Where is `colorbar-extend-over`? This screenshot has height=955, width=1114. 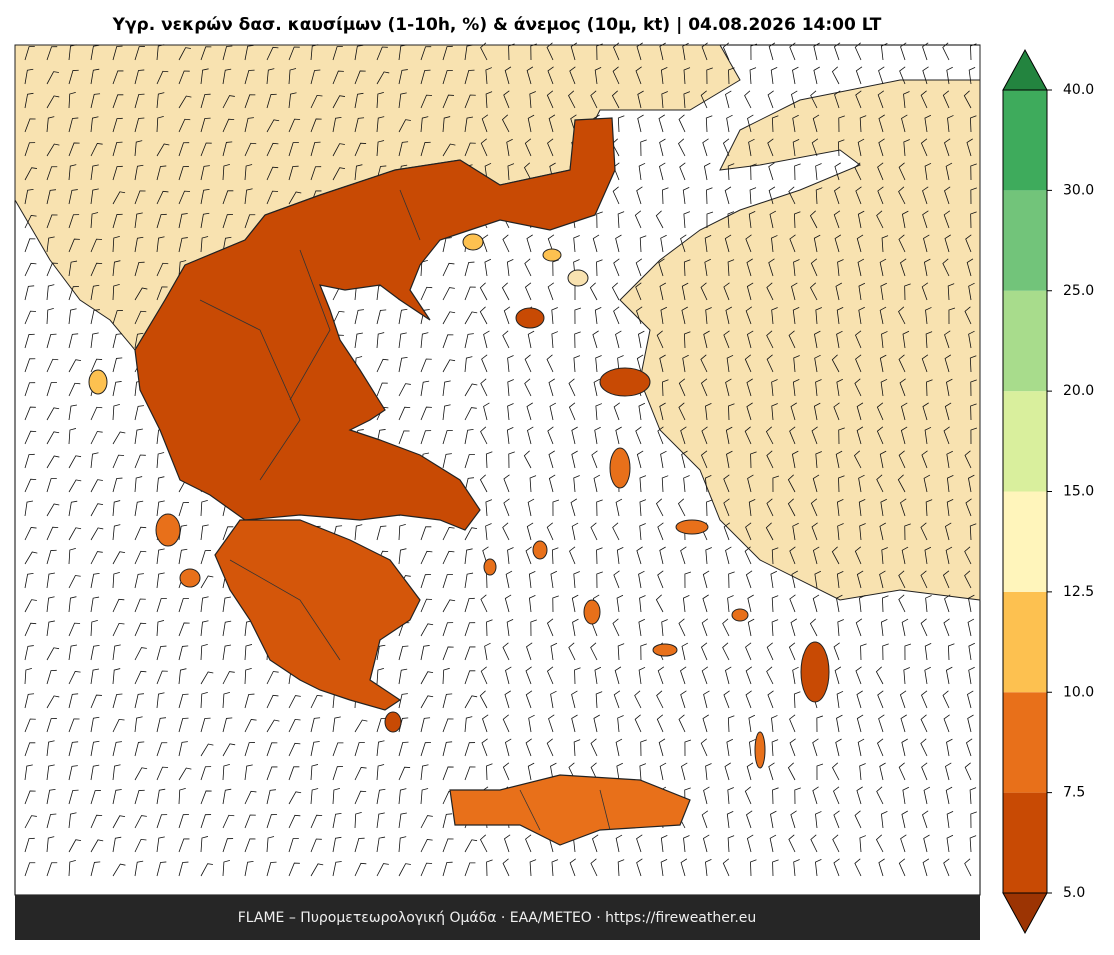
colorbar-extend-over is located at coordinates (1025, 69).